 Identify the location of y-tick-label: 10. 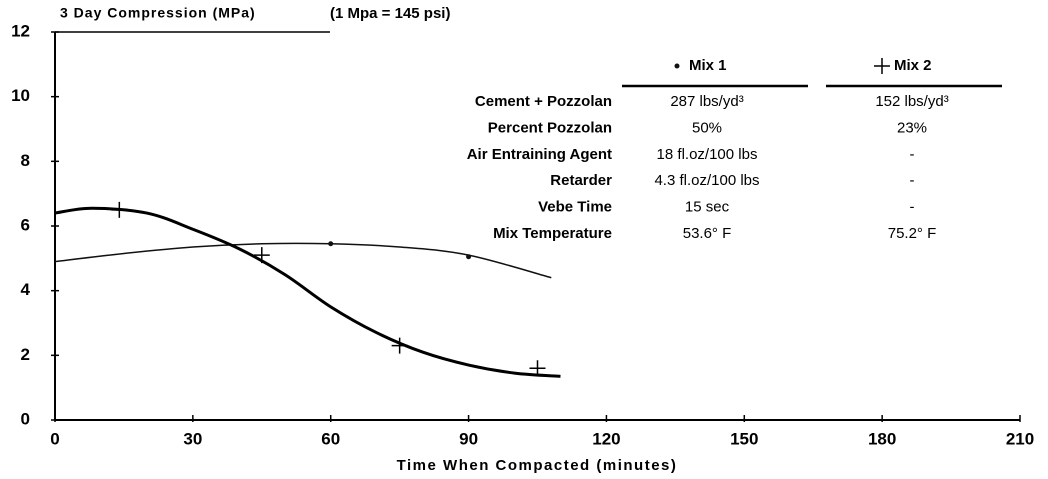
(20, 95).